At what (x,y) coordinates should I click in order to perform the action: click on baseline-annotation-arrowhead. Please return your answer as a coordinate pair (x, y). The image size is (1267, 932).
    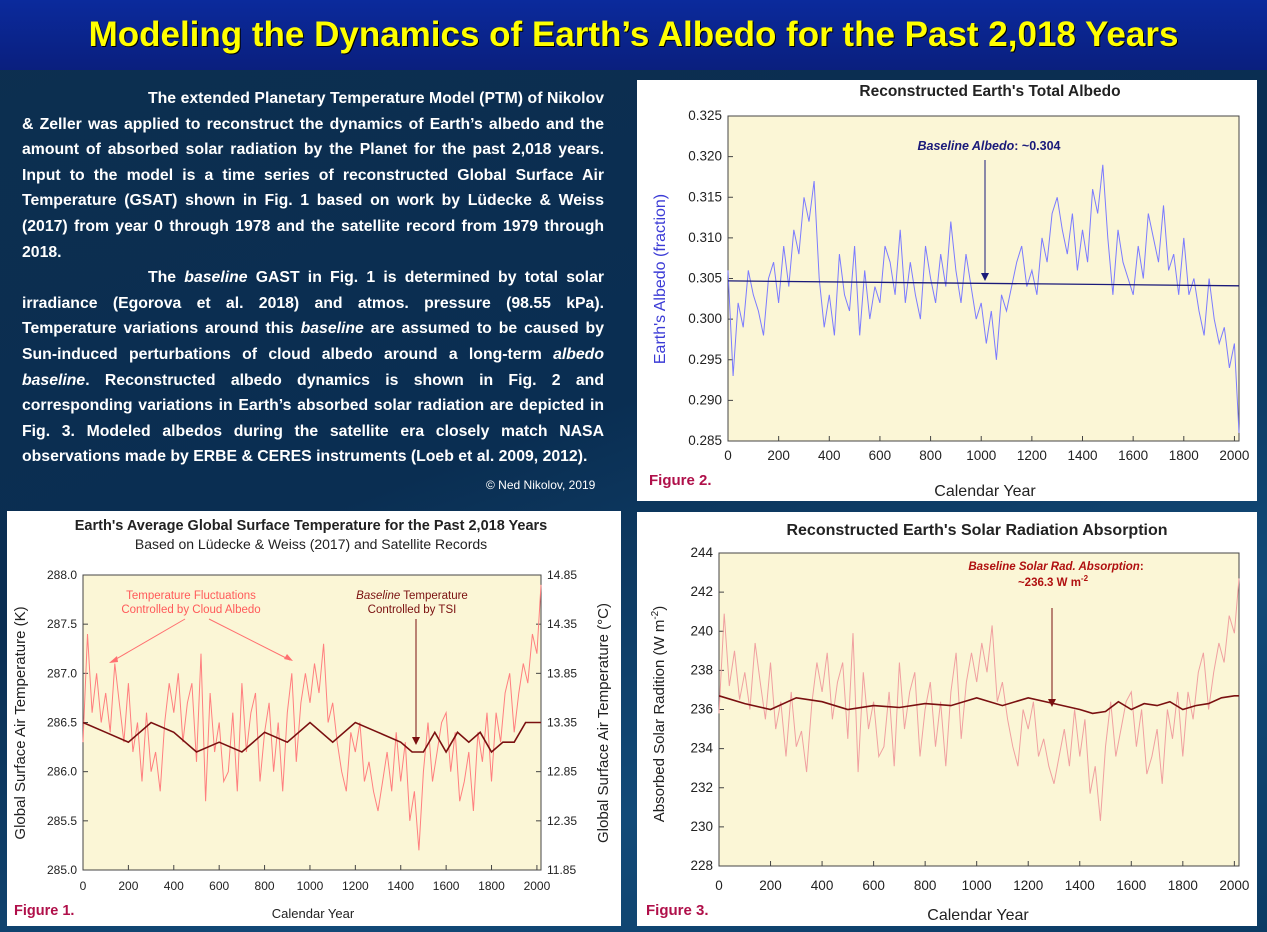
    Looking at the image, I should click on (416, 741).